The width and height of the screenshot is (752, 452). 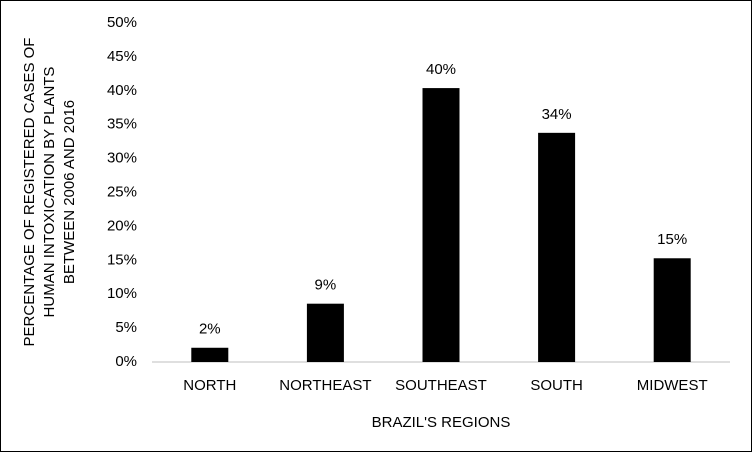 I want to click on y-tick-label: 0%, so click(x=126, y=361).